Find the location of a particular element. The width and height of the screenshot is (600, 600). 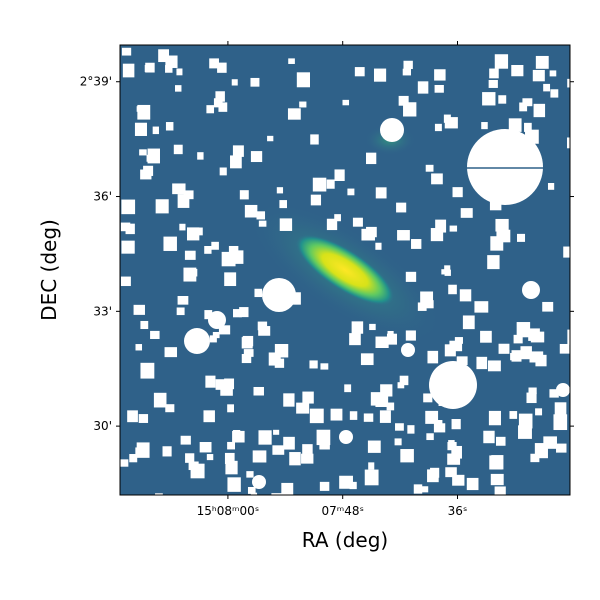

galaxy is located at coordinates (345, 270).